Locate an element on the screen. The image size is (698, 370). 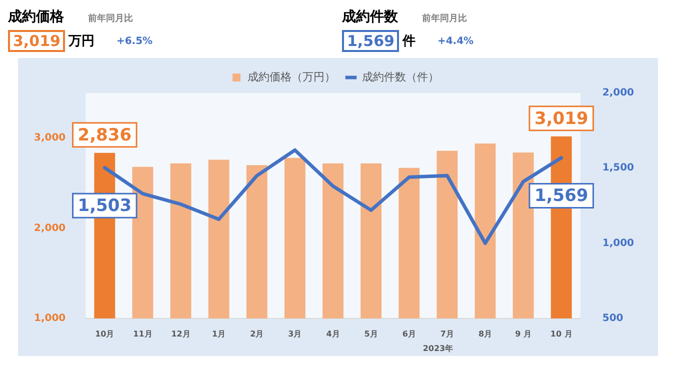
text: +4.4% is located at coordinates (455, 41).